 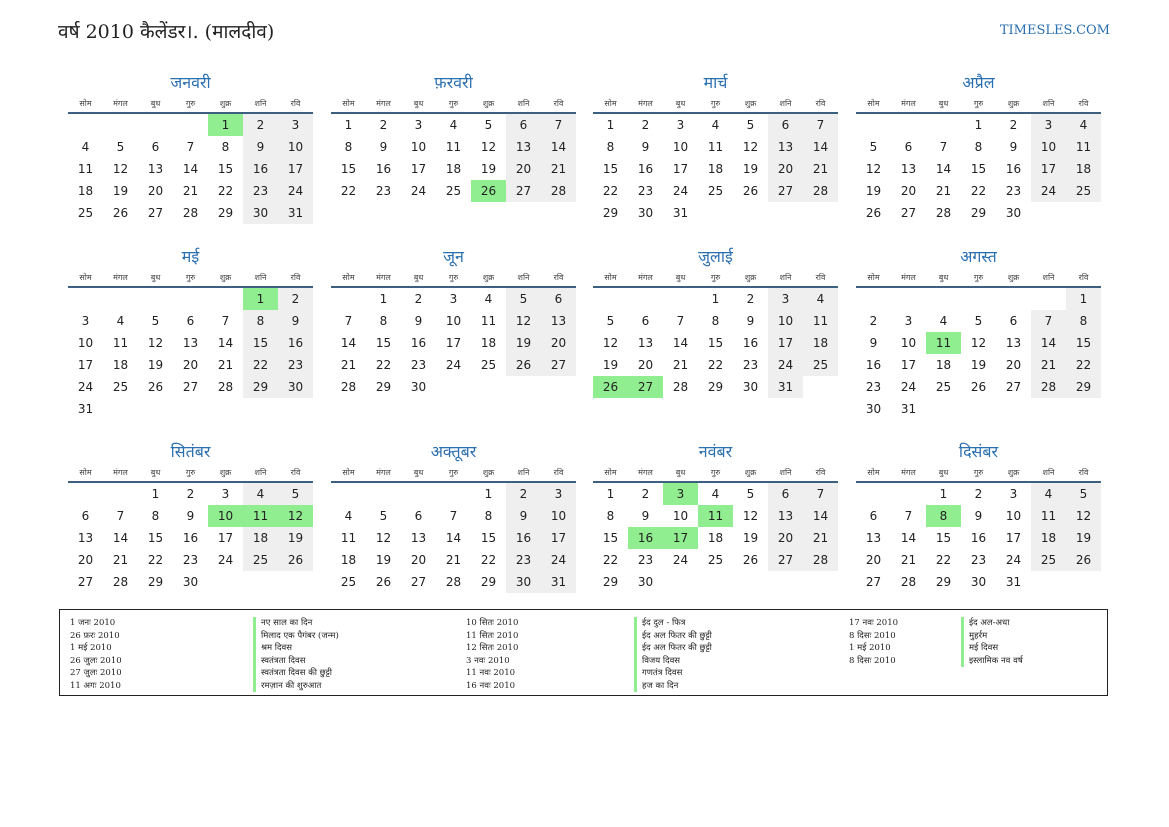 I want to click on day-cell: 17, so click(x=453, y=343).